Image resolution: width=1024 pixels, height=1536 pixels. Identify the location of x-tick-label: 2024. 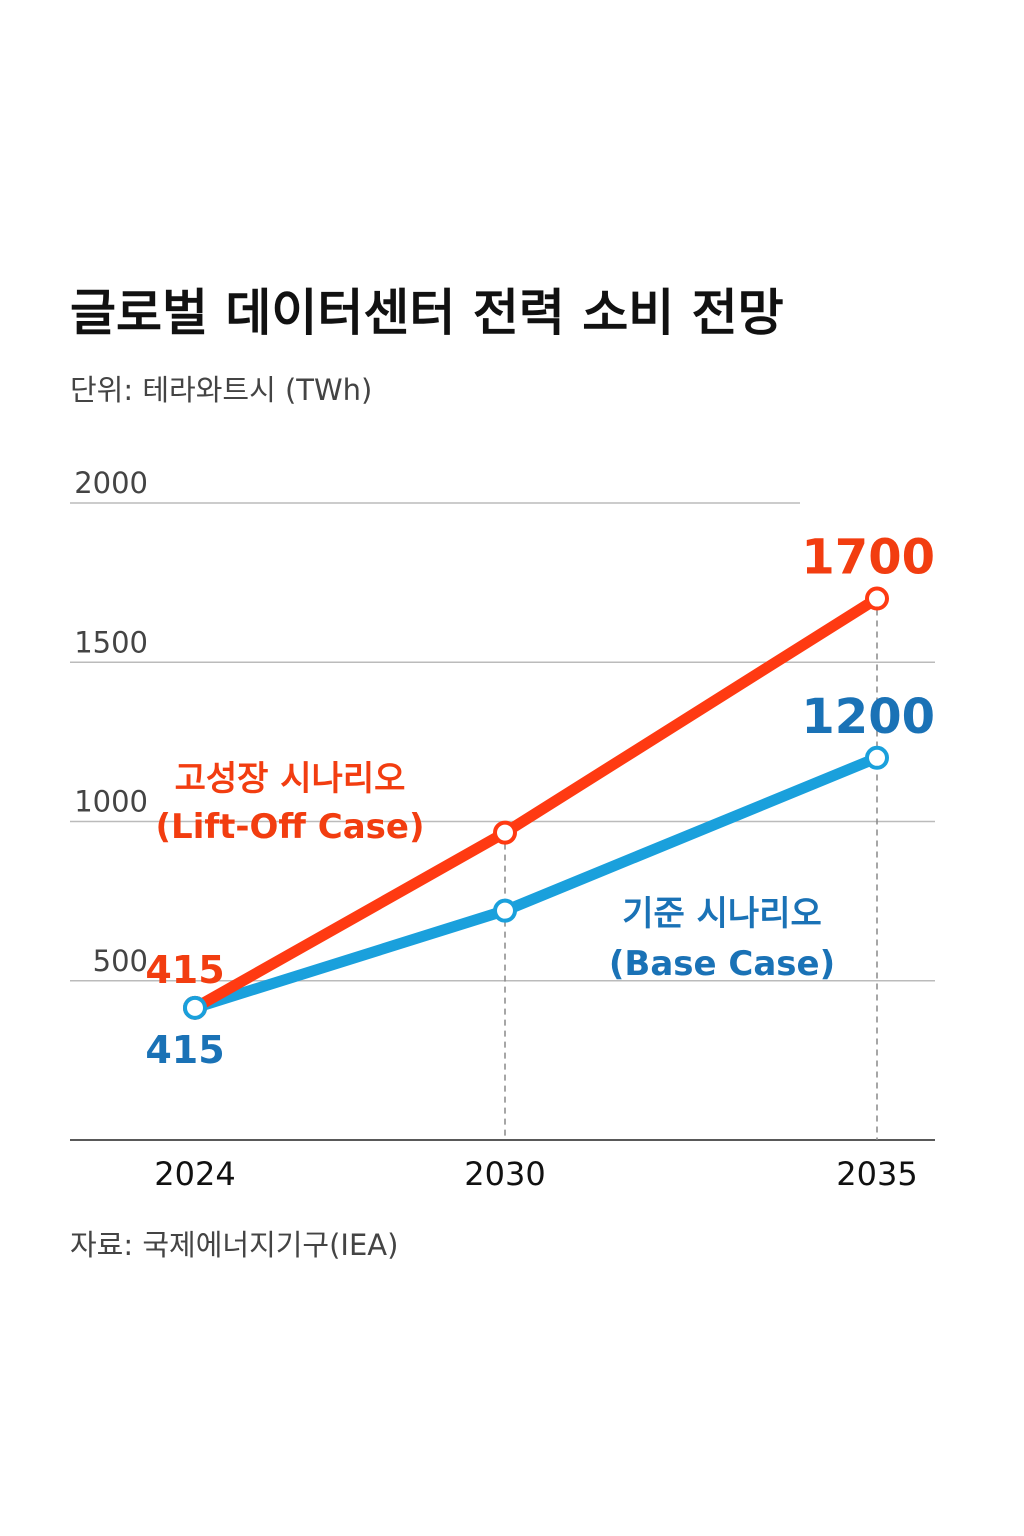
(194, 1174).